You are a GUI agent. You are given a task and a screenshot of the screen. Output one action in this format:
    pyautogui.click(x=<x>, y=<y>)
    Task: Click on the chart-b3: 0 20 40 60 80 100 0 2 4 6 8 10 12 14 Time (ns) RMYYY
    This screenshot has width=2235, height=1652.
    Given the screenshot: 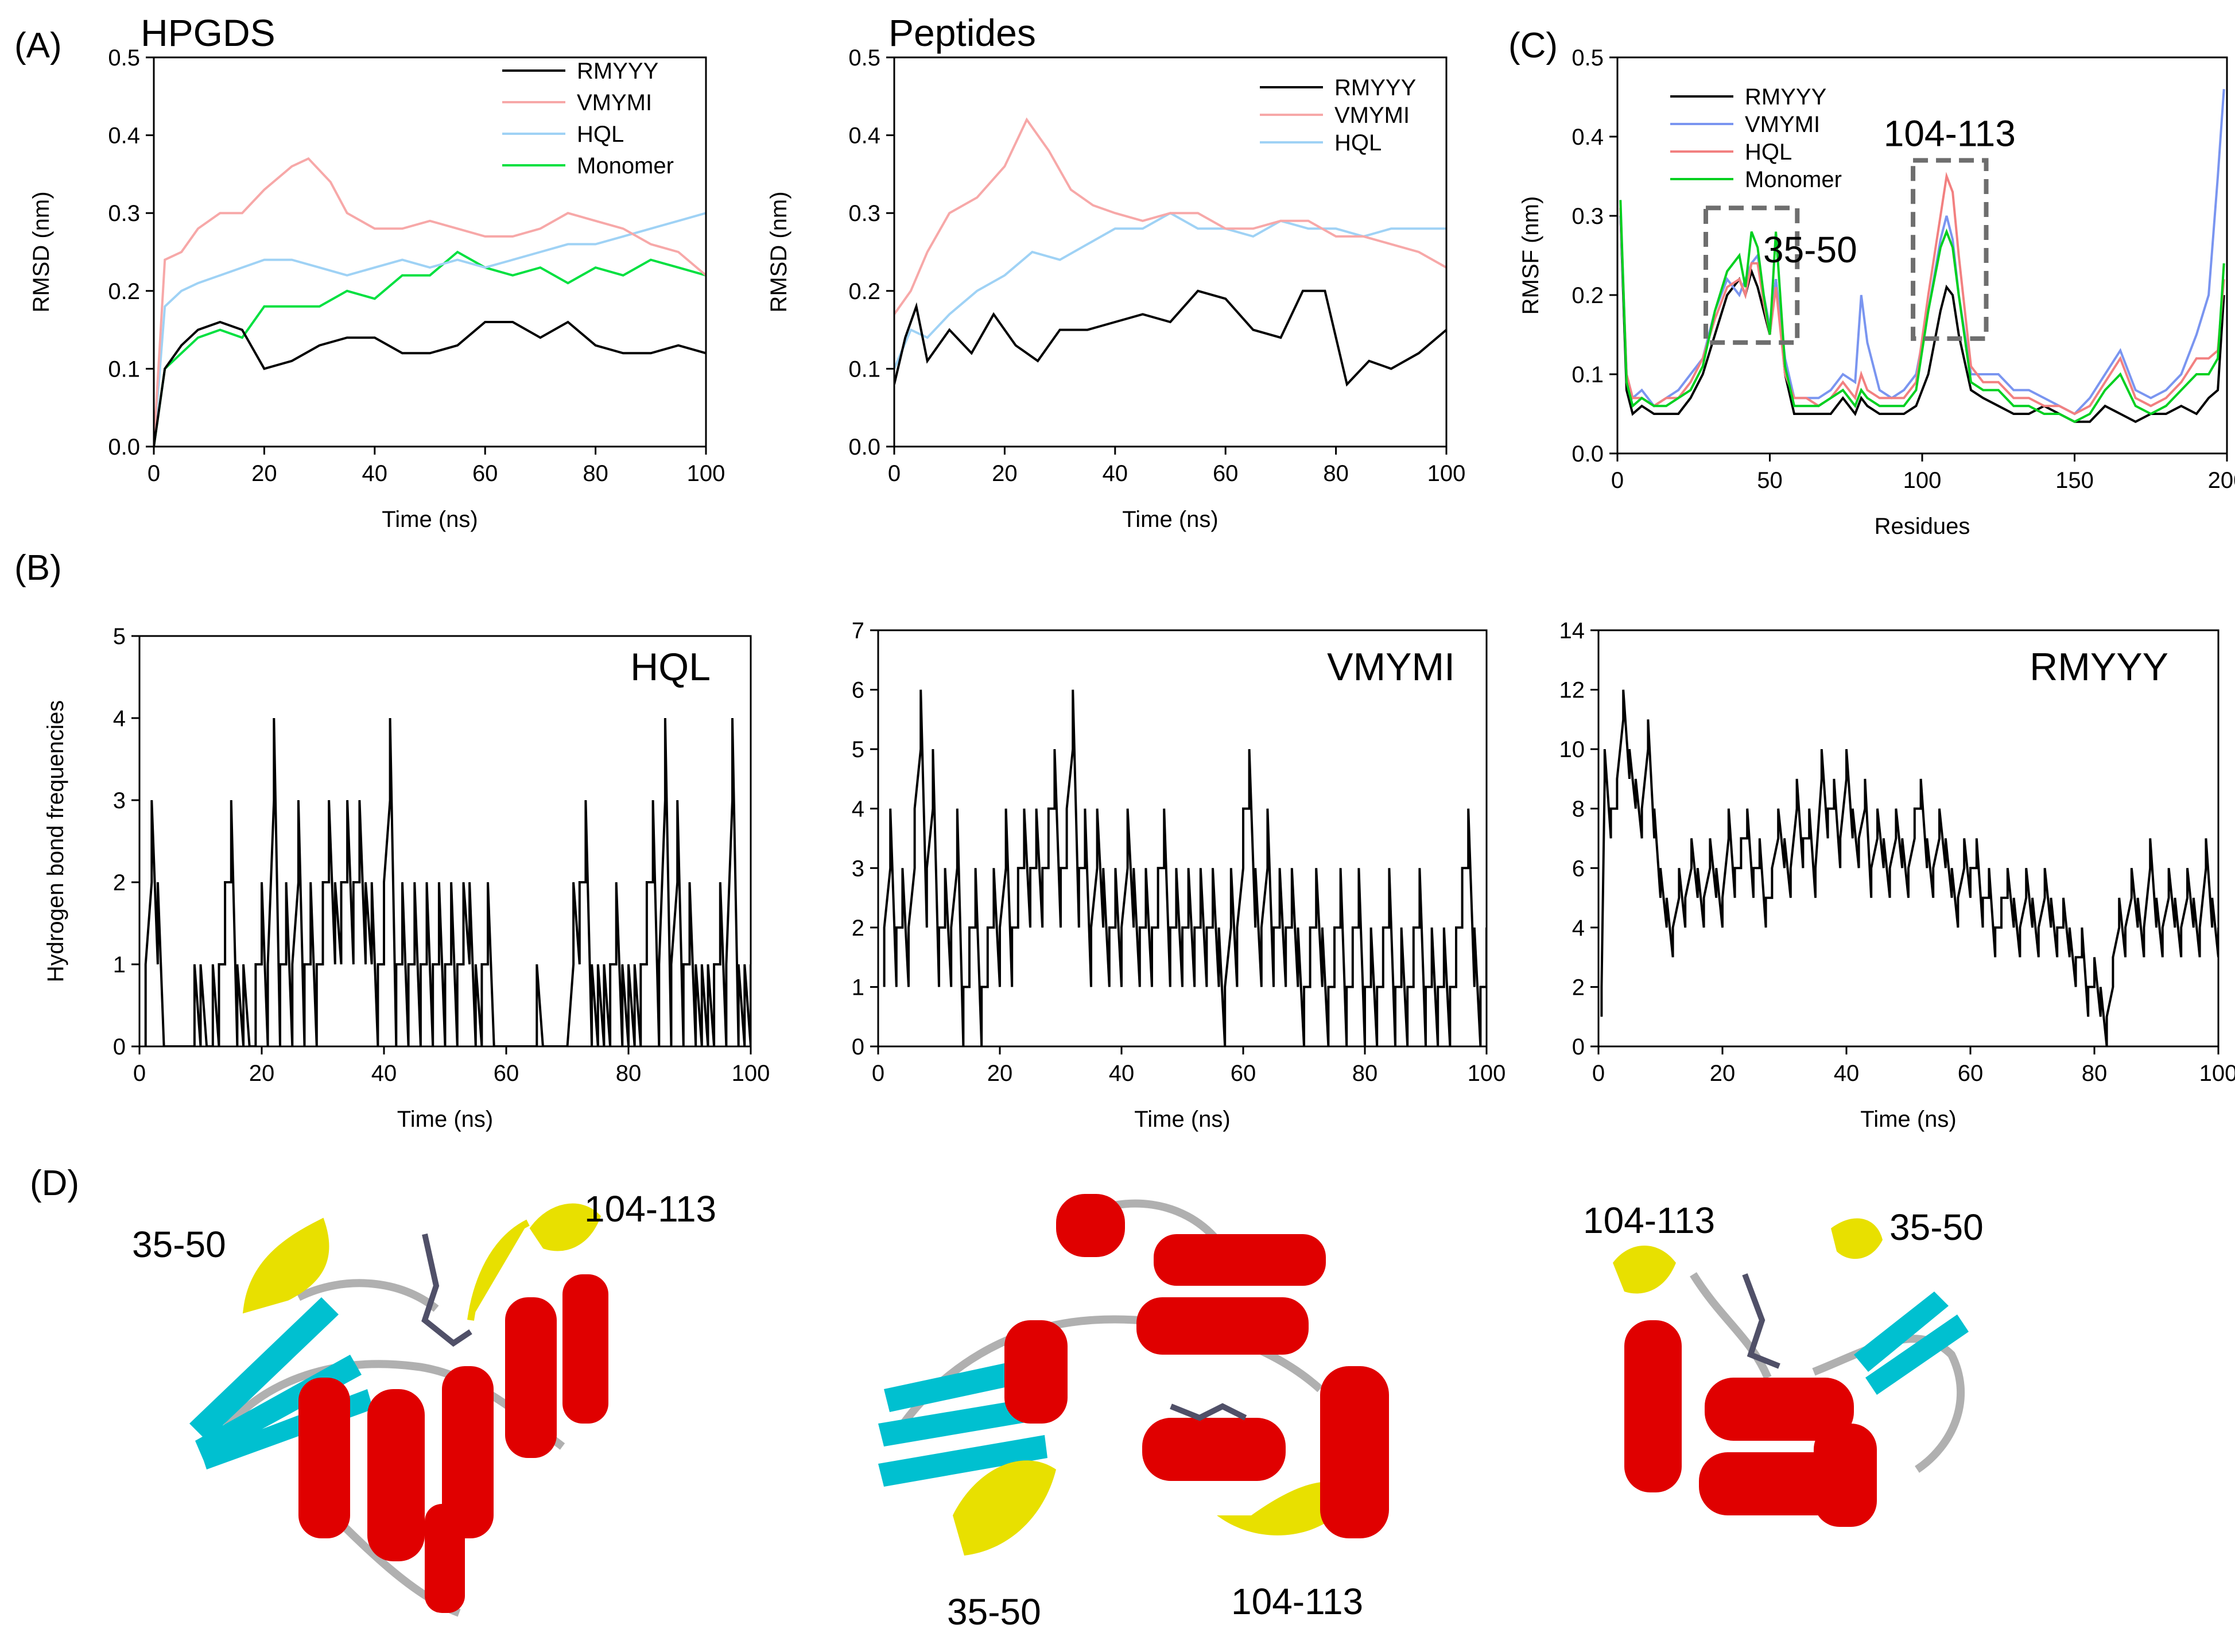 What is the action you would take?
    pyautogui.click(x=1897, y=875)
    